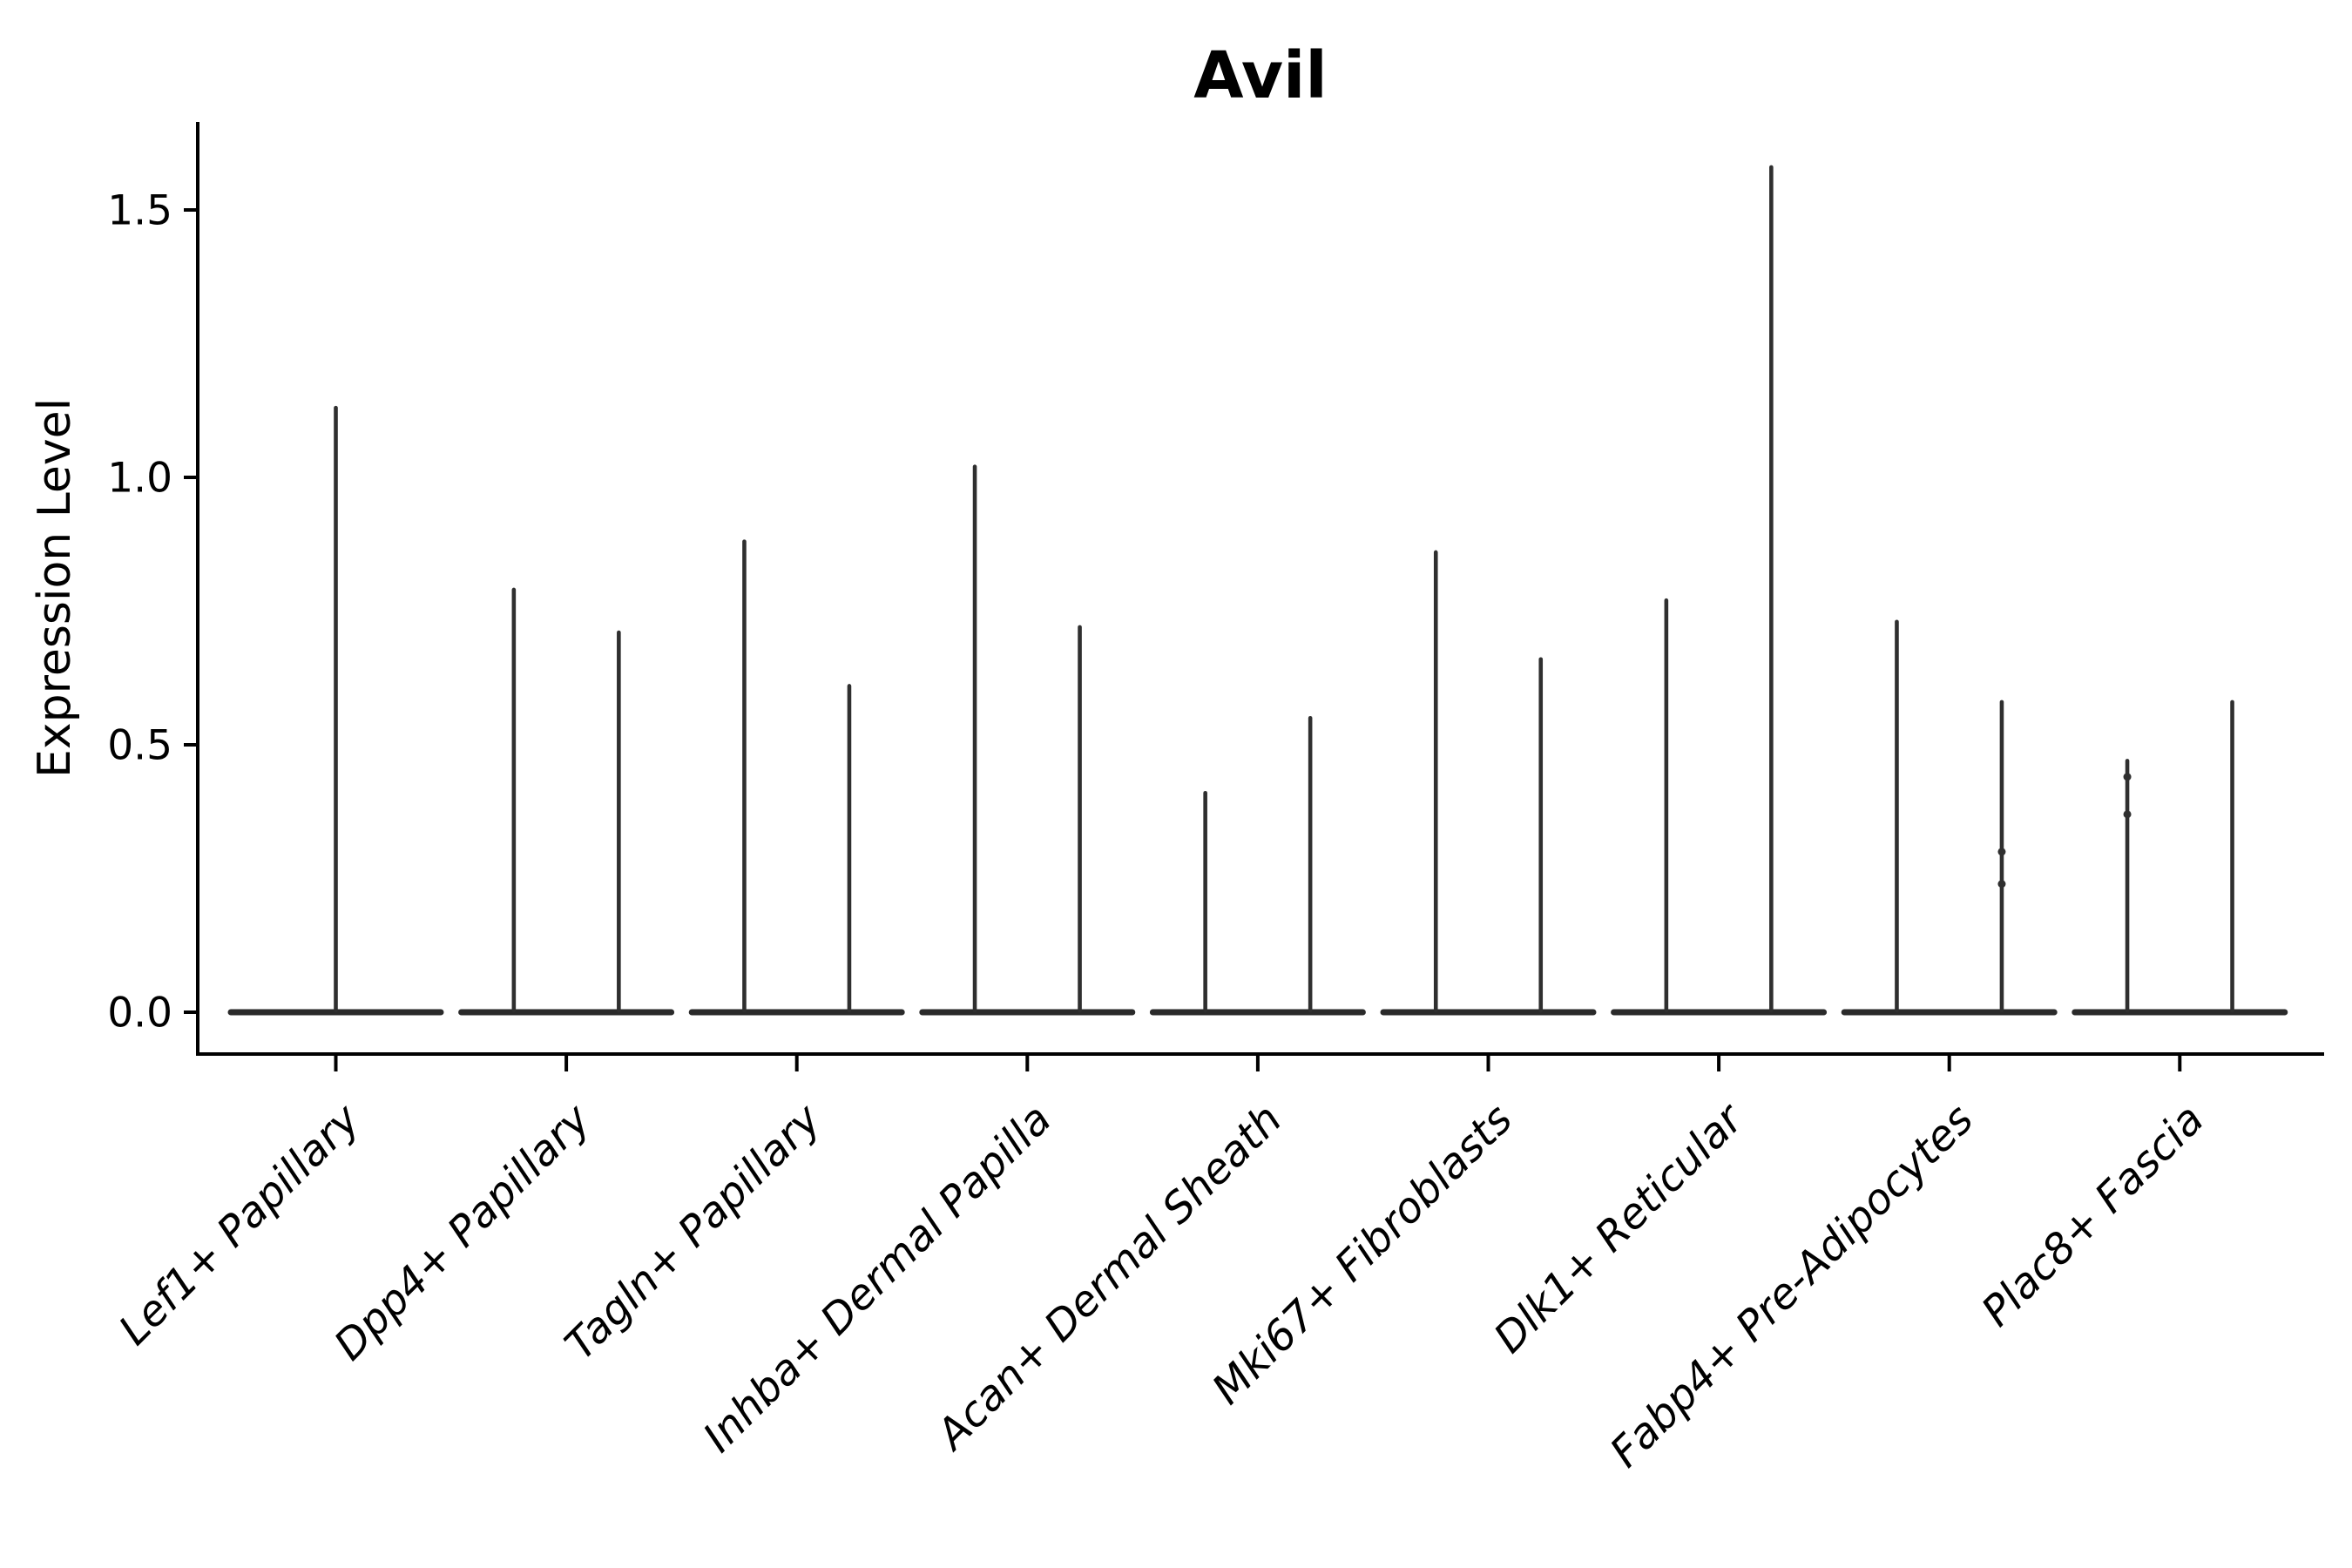  I want to click on x-axis-ticks, so click(1258, 1063).